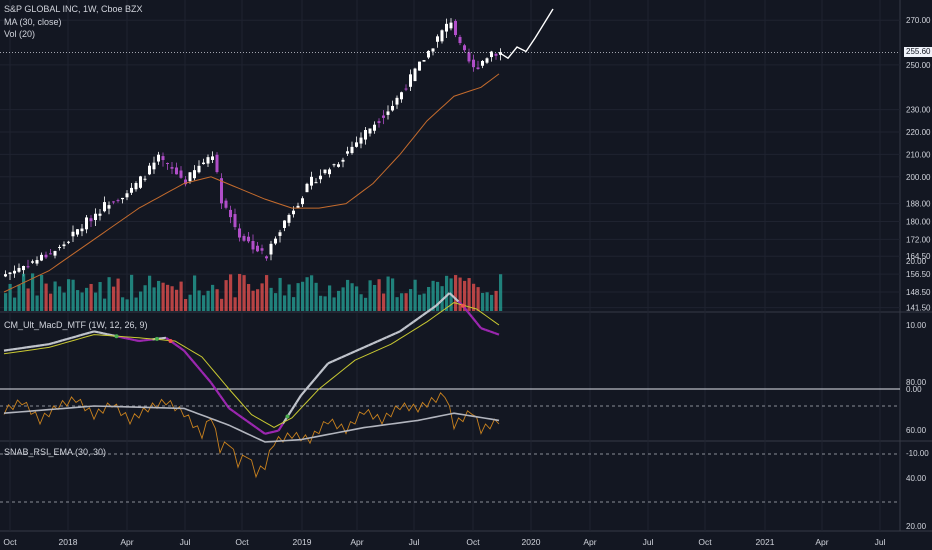 The image size is (932, 550). What do you see at coordinates (648, 542) in the screenshot?
I see `time-tick-label: Jul` at bounding box center [648, 542].